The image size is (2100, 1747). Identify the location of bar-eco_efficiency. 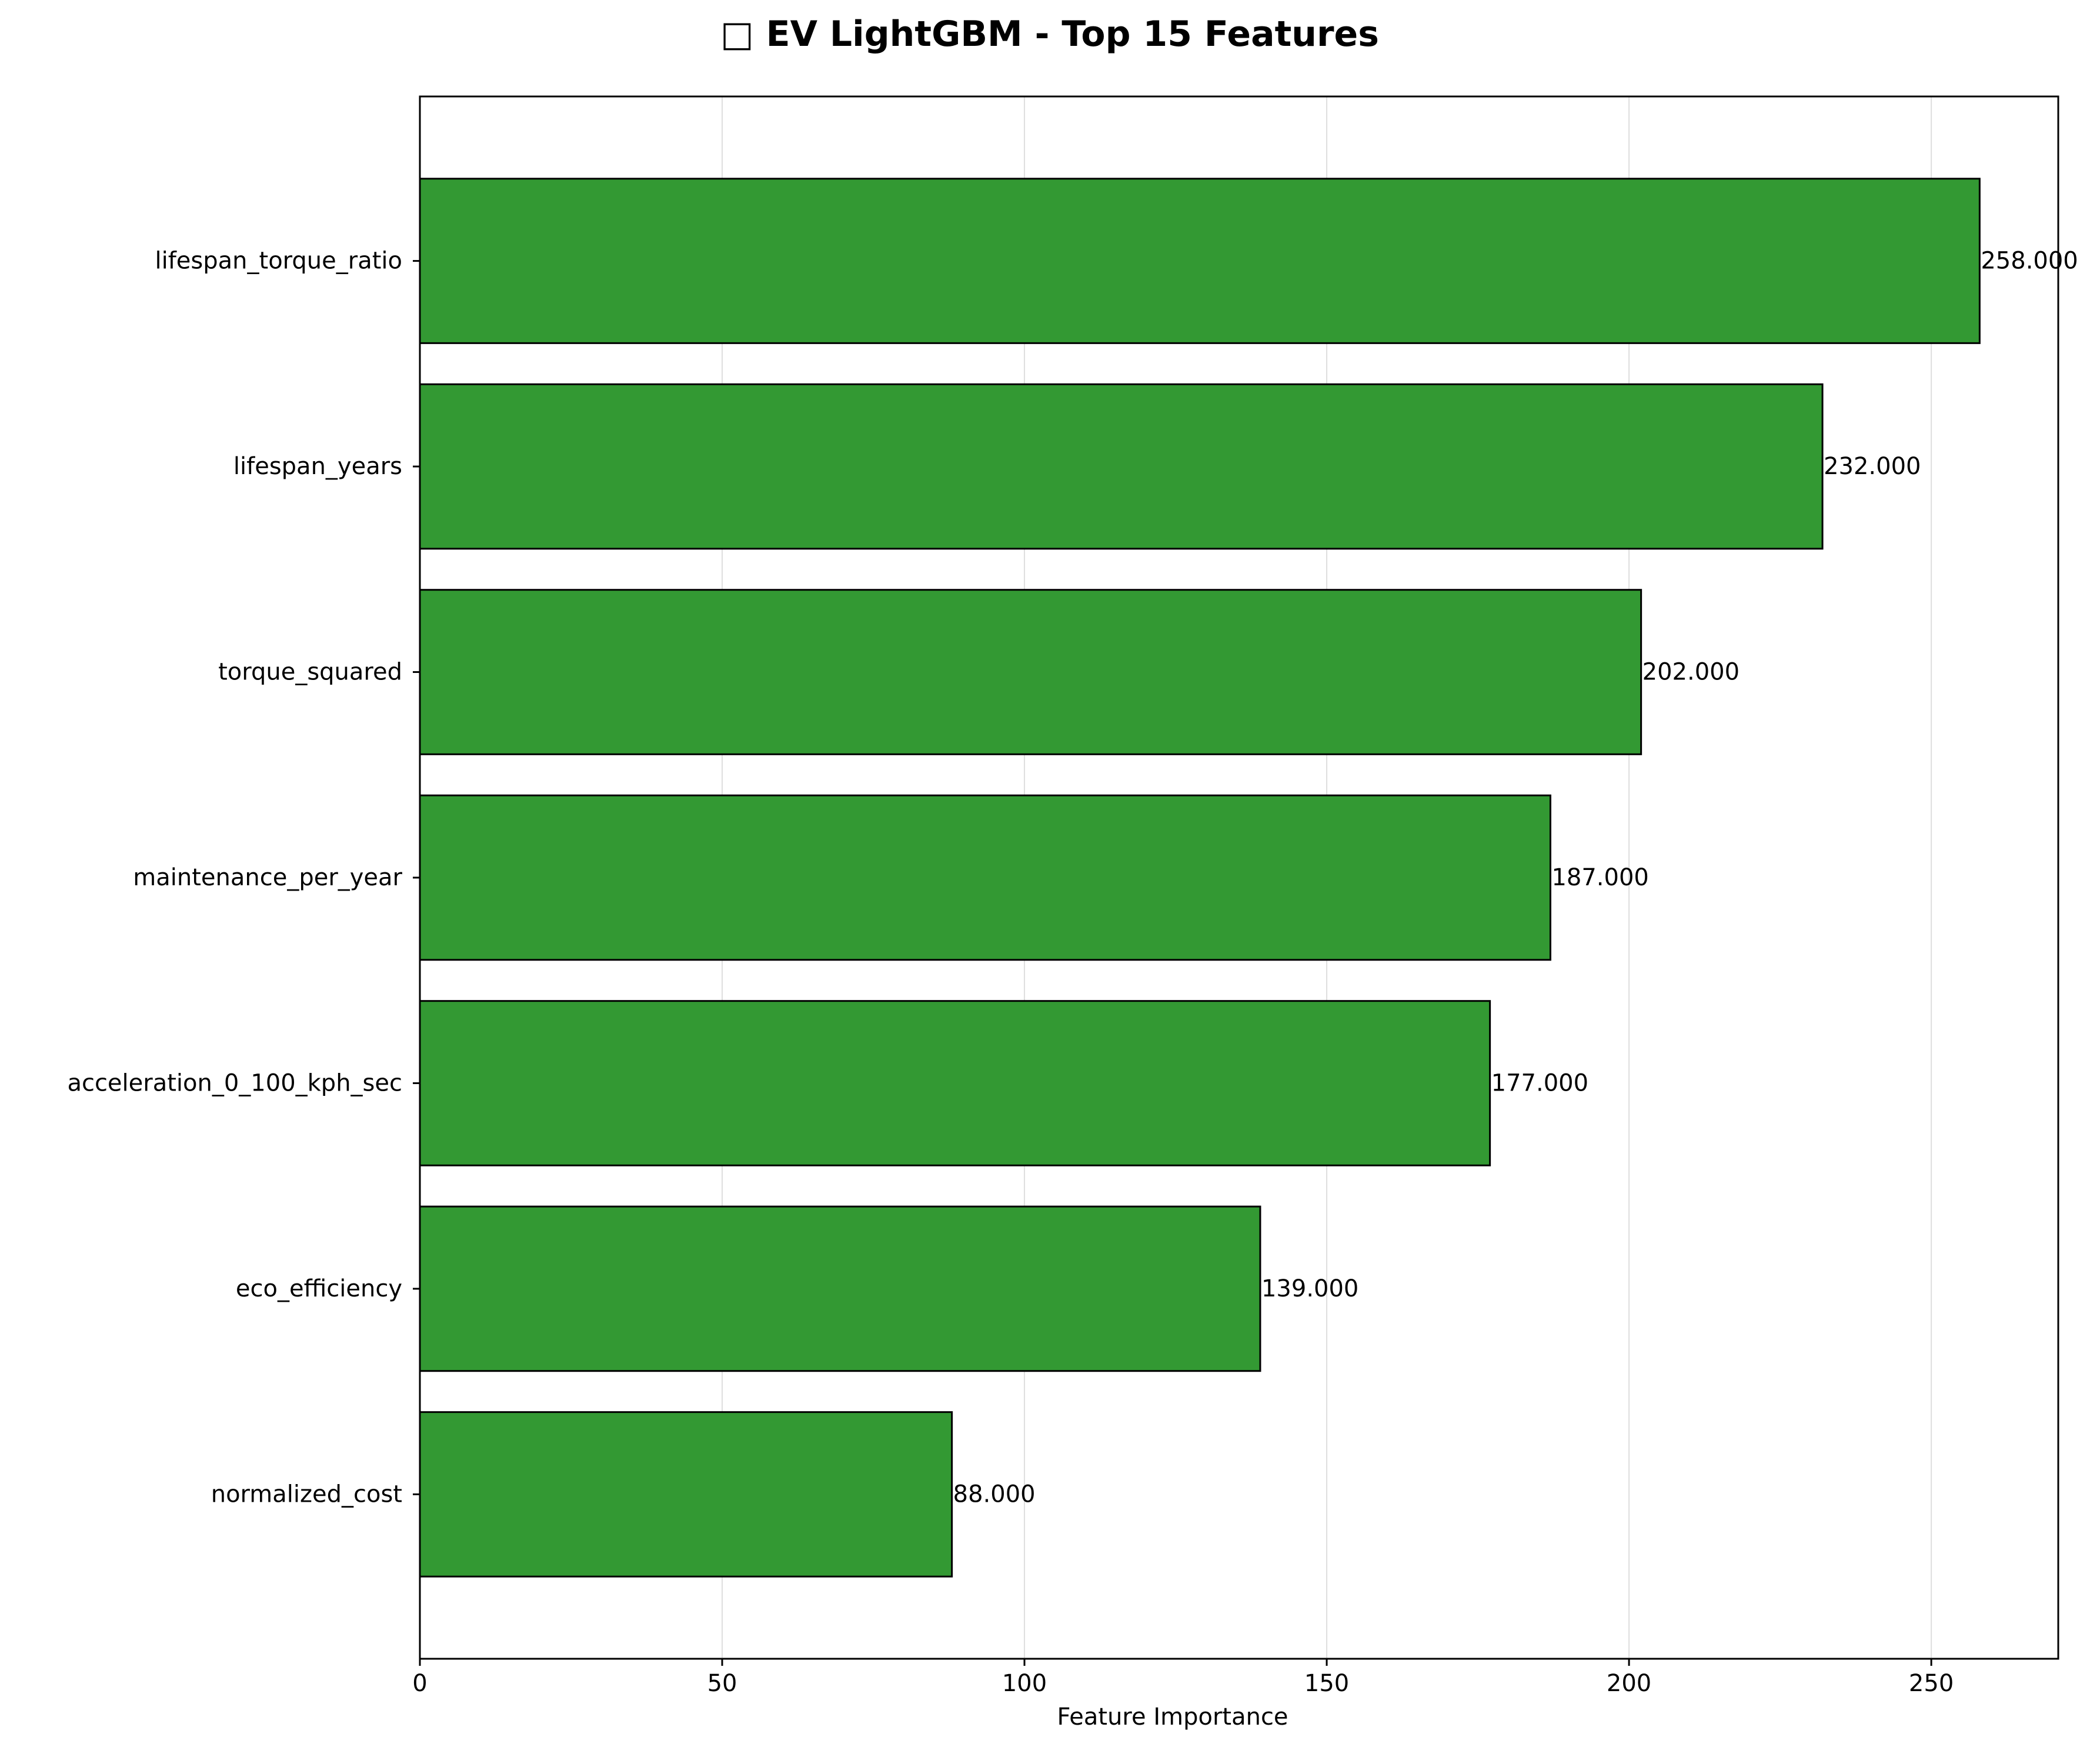
(840, 1288).